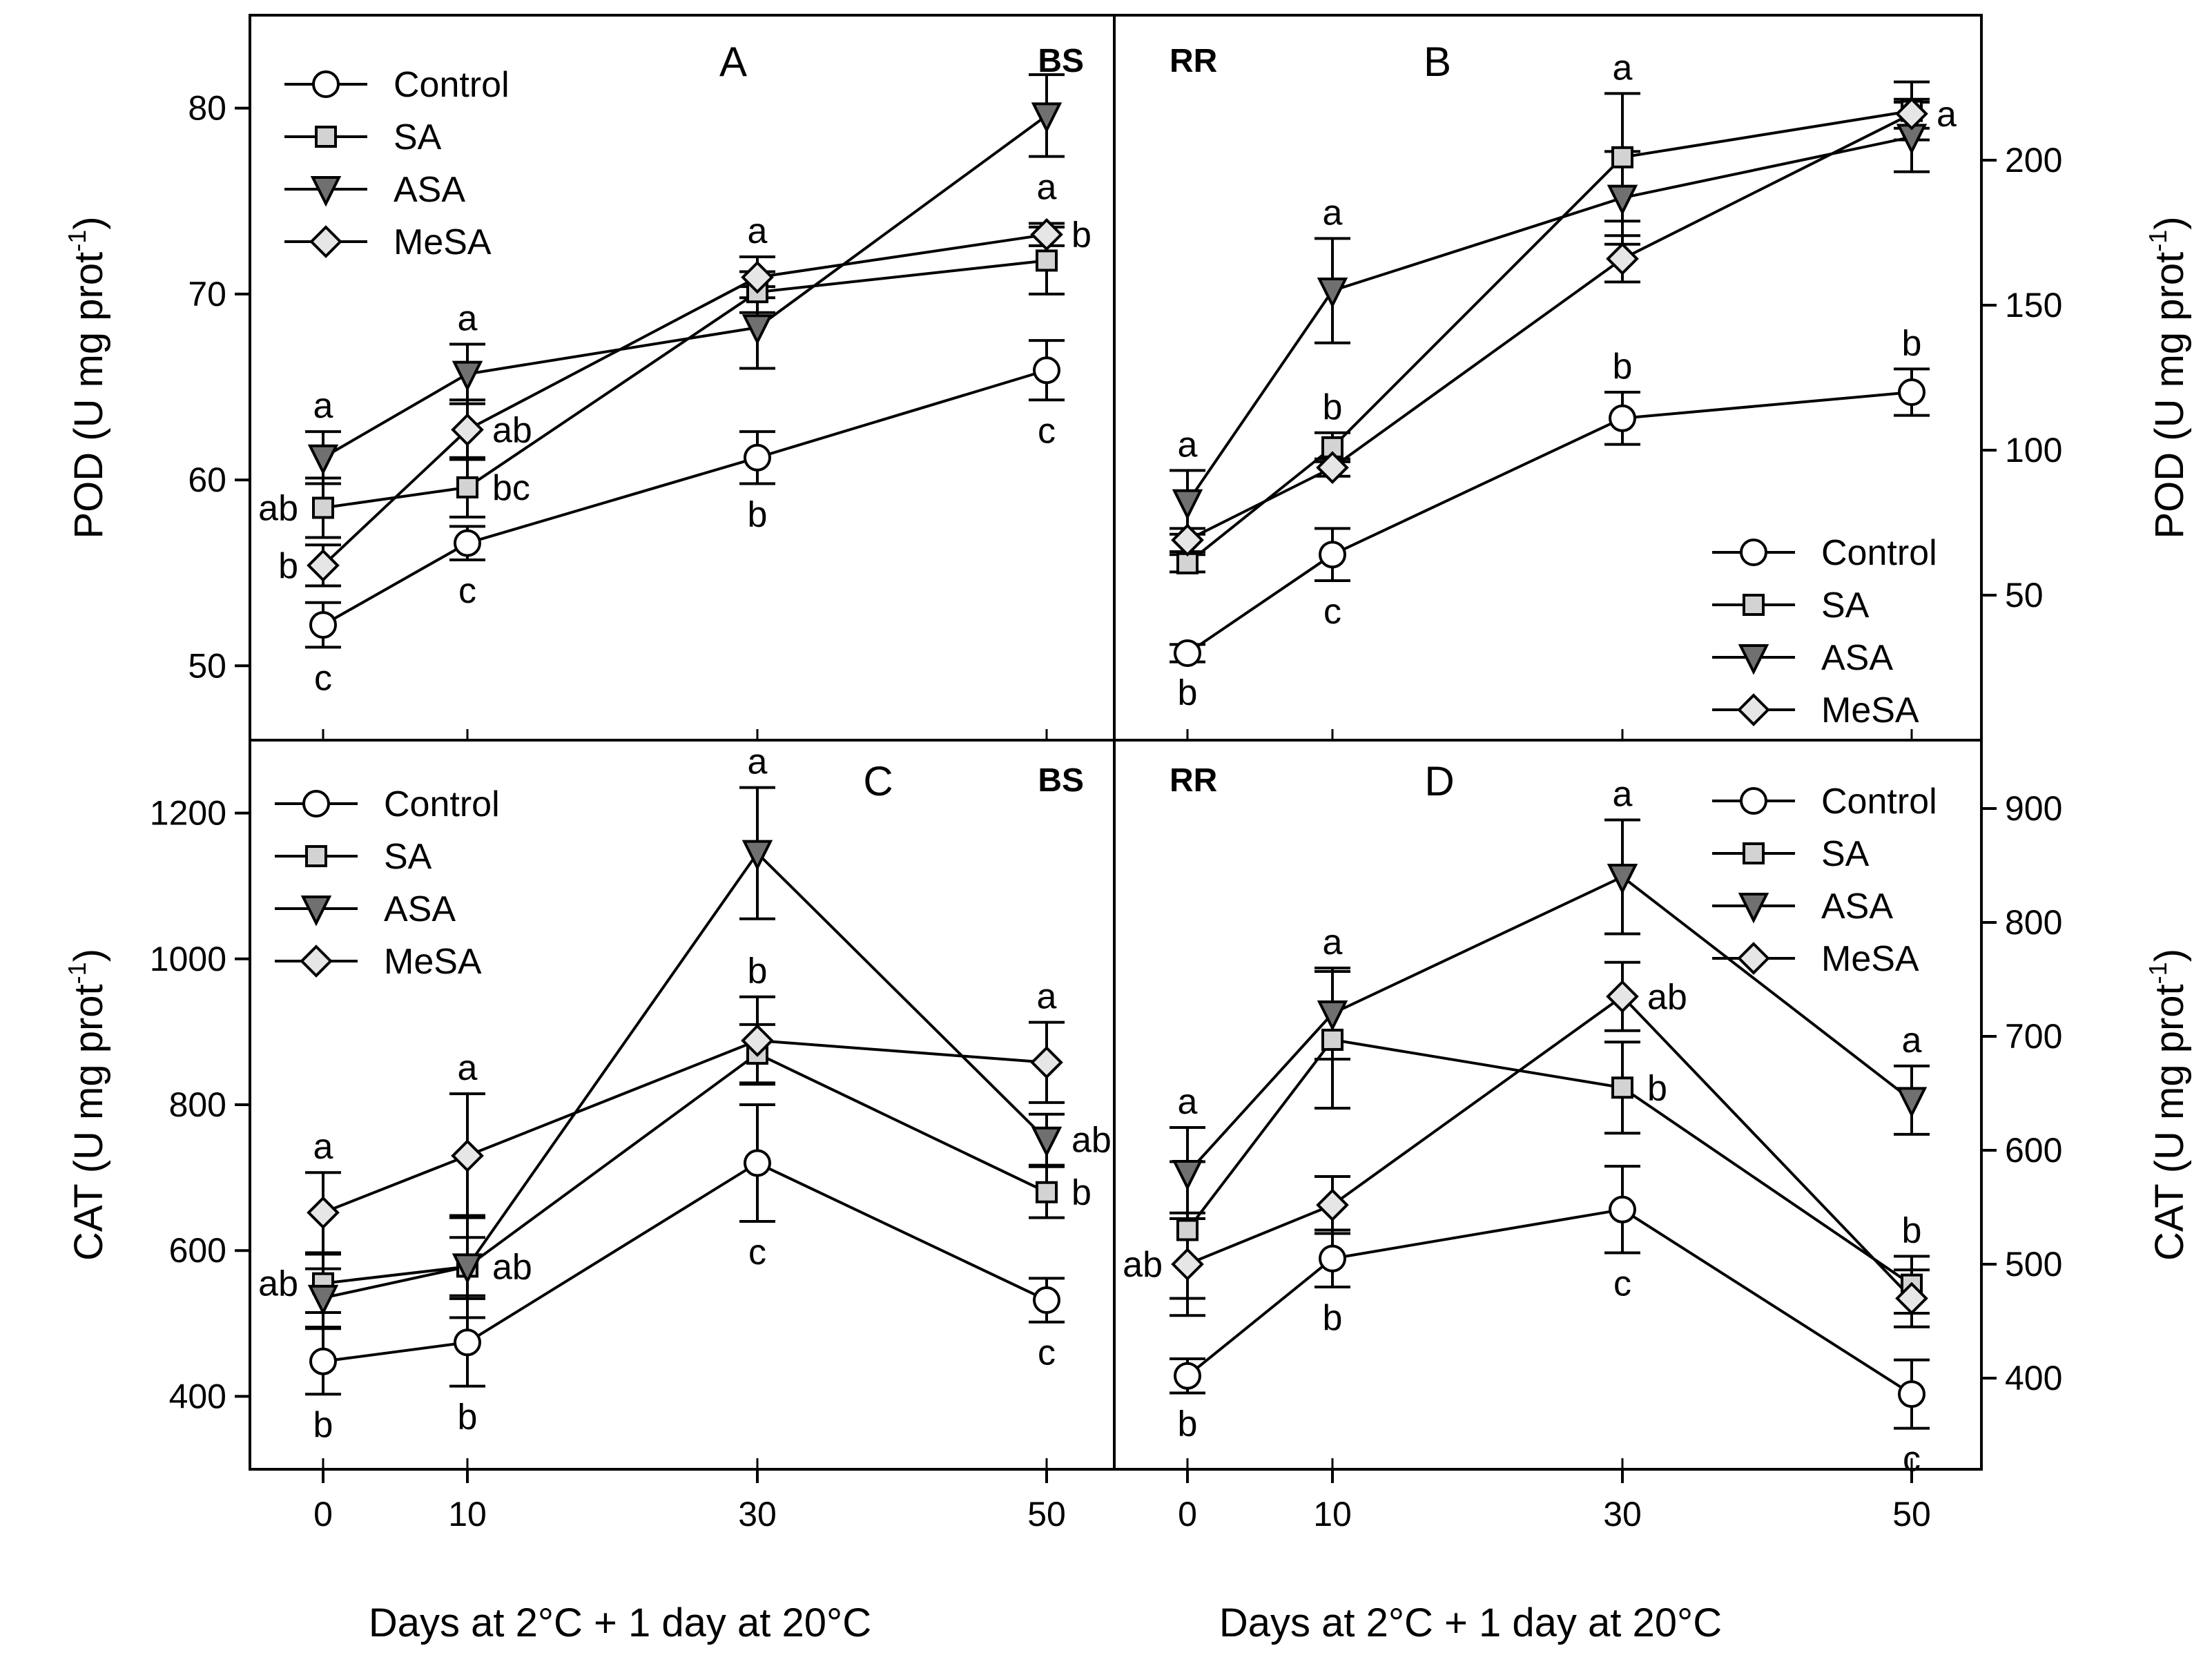 The image size is (2212, 1655). What do you see at coordinates (207, 294) in the screenshot?
I see `y-tick-label: 70` at bounding box center [207, 294].